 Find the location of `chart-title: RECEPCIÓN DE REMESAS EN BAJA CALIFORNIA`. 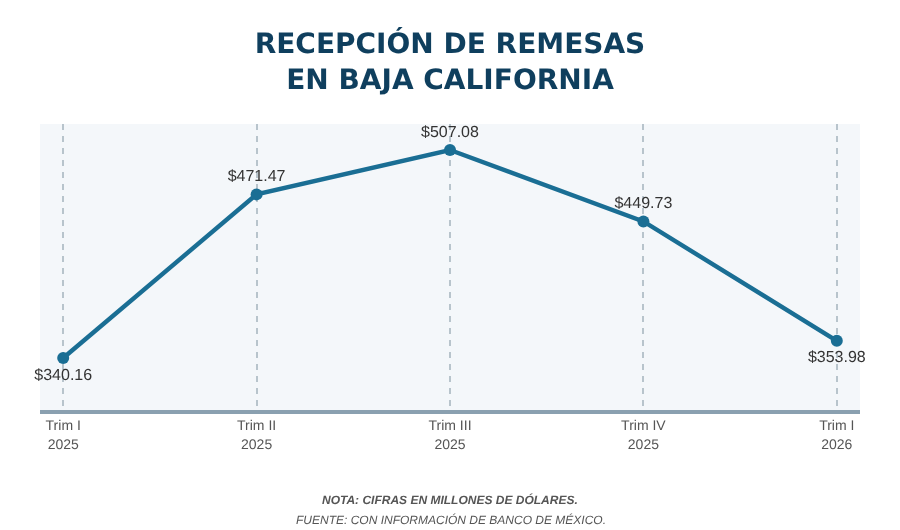

chart-title: RECEPCIÓN DE REMESAS EN BAJA CALIFORNIA is located at coordinates (450, 62).